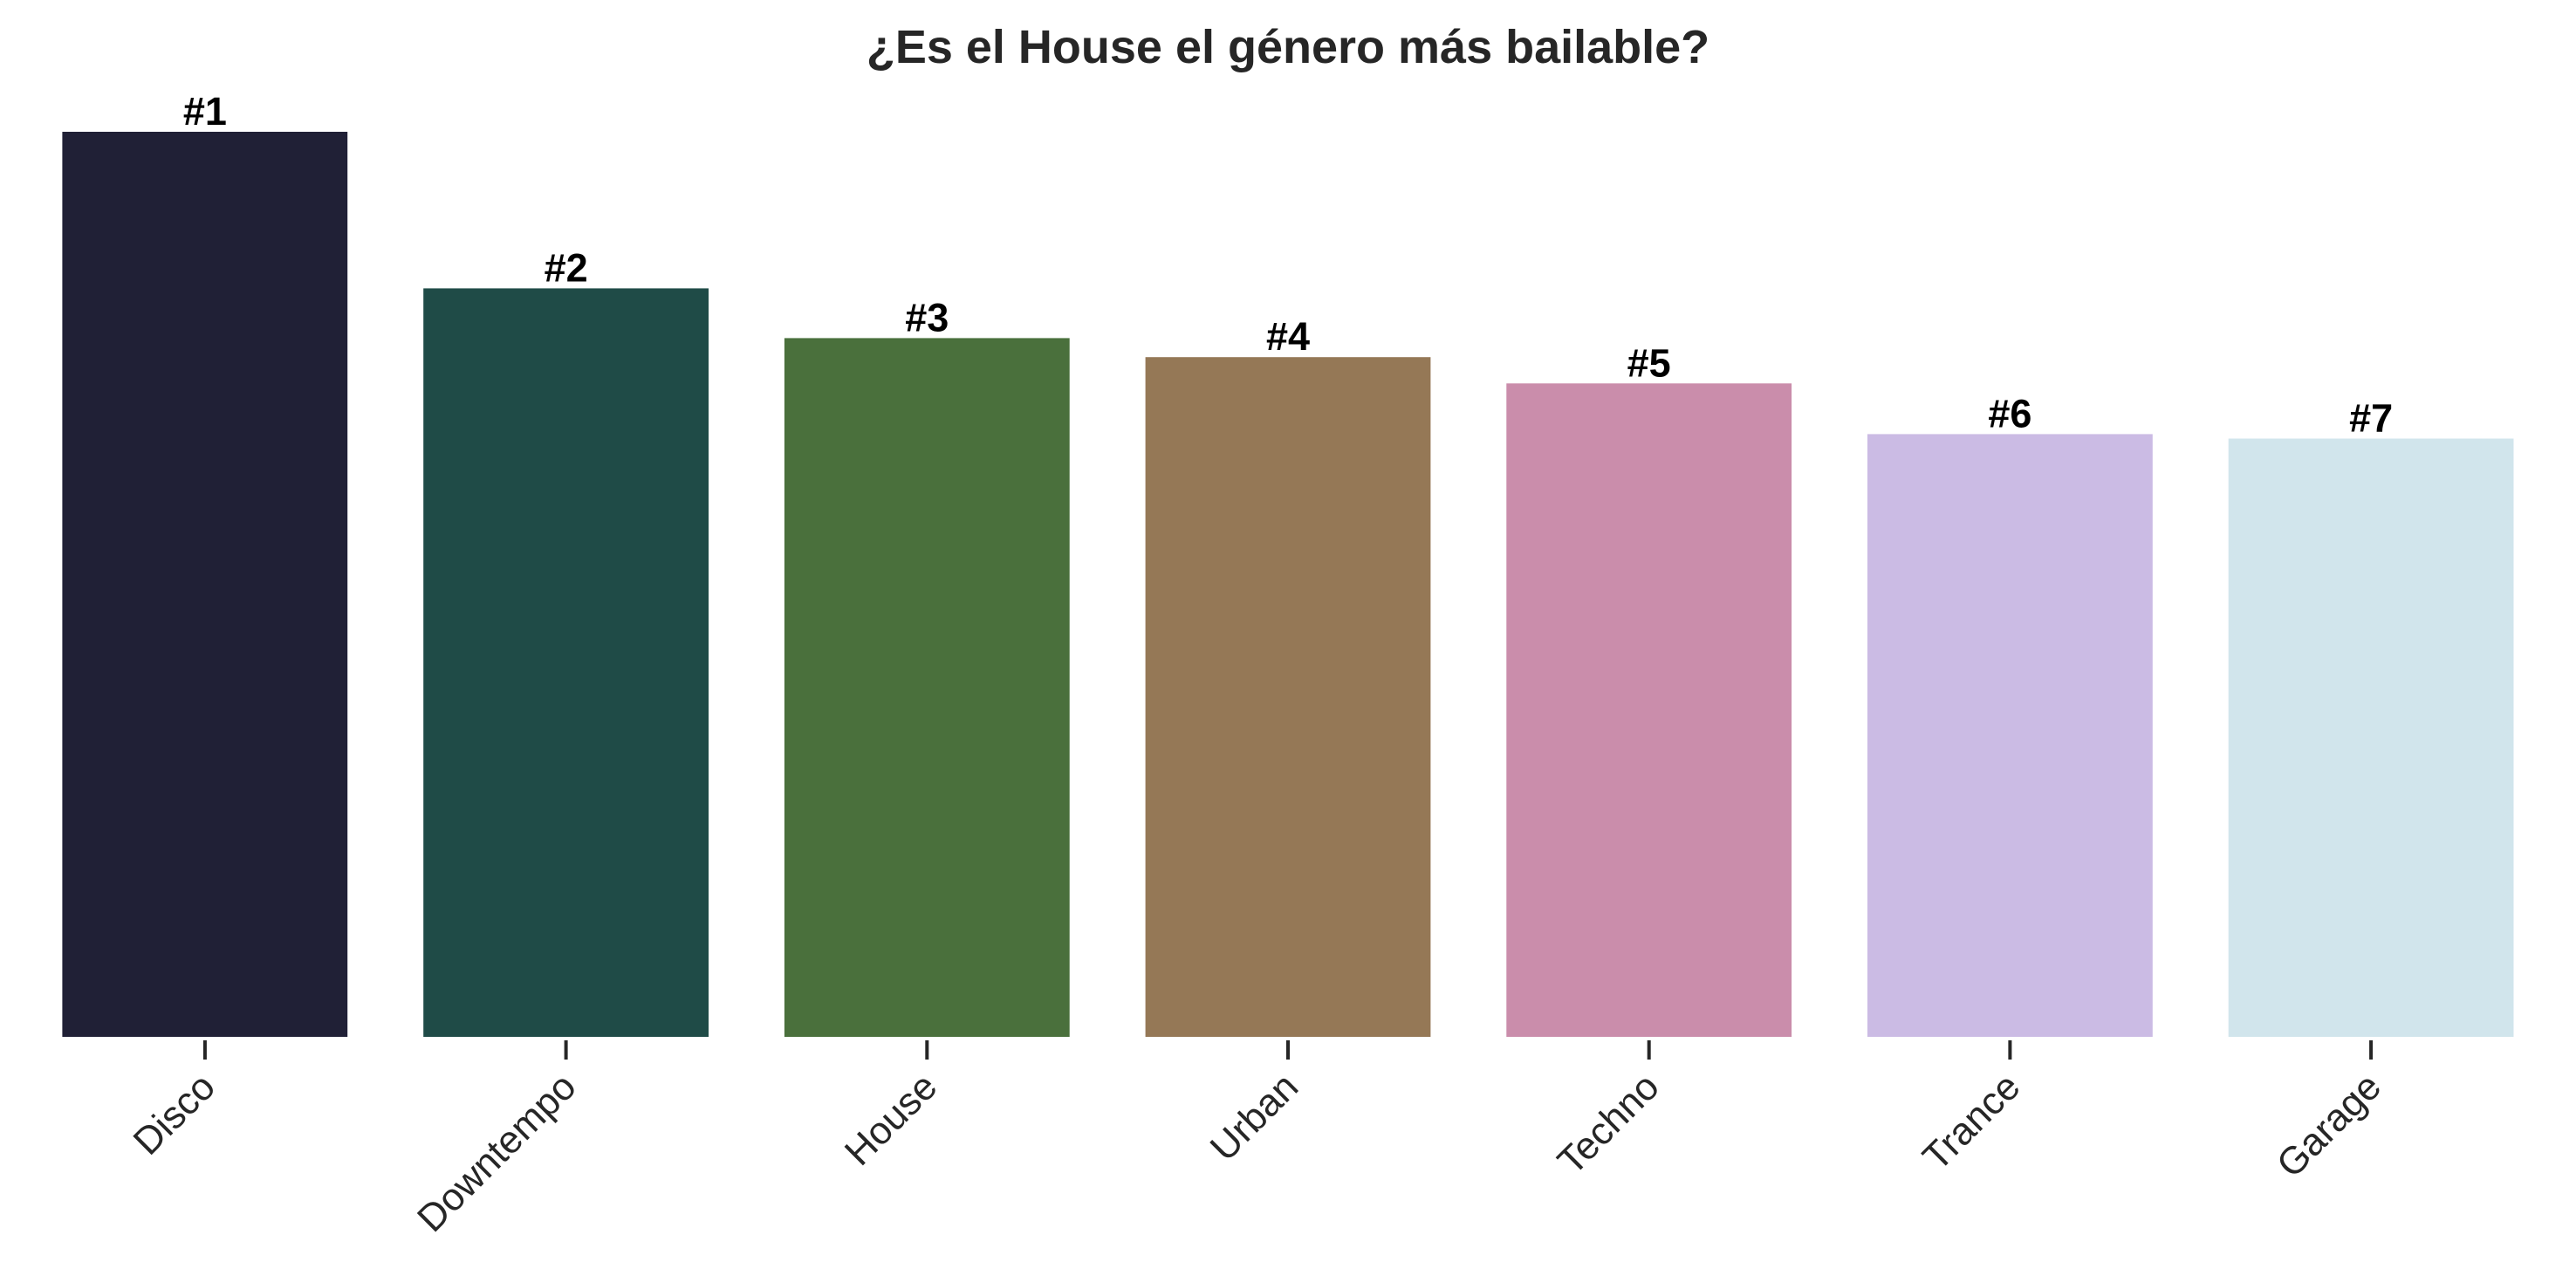  What do you see at coordinates (205, 111) in the screenshot?
I see `rank-label-disco: #1` at bounding box center [205, 111].